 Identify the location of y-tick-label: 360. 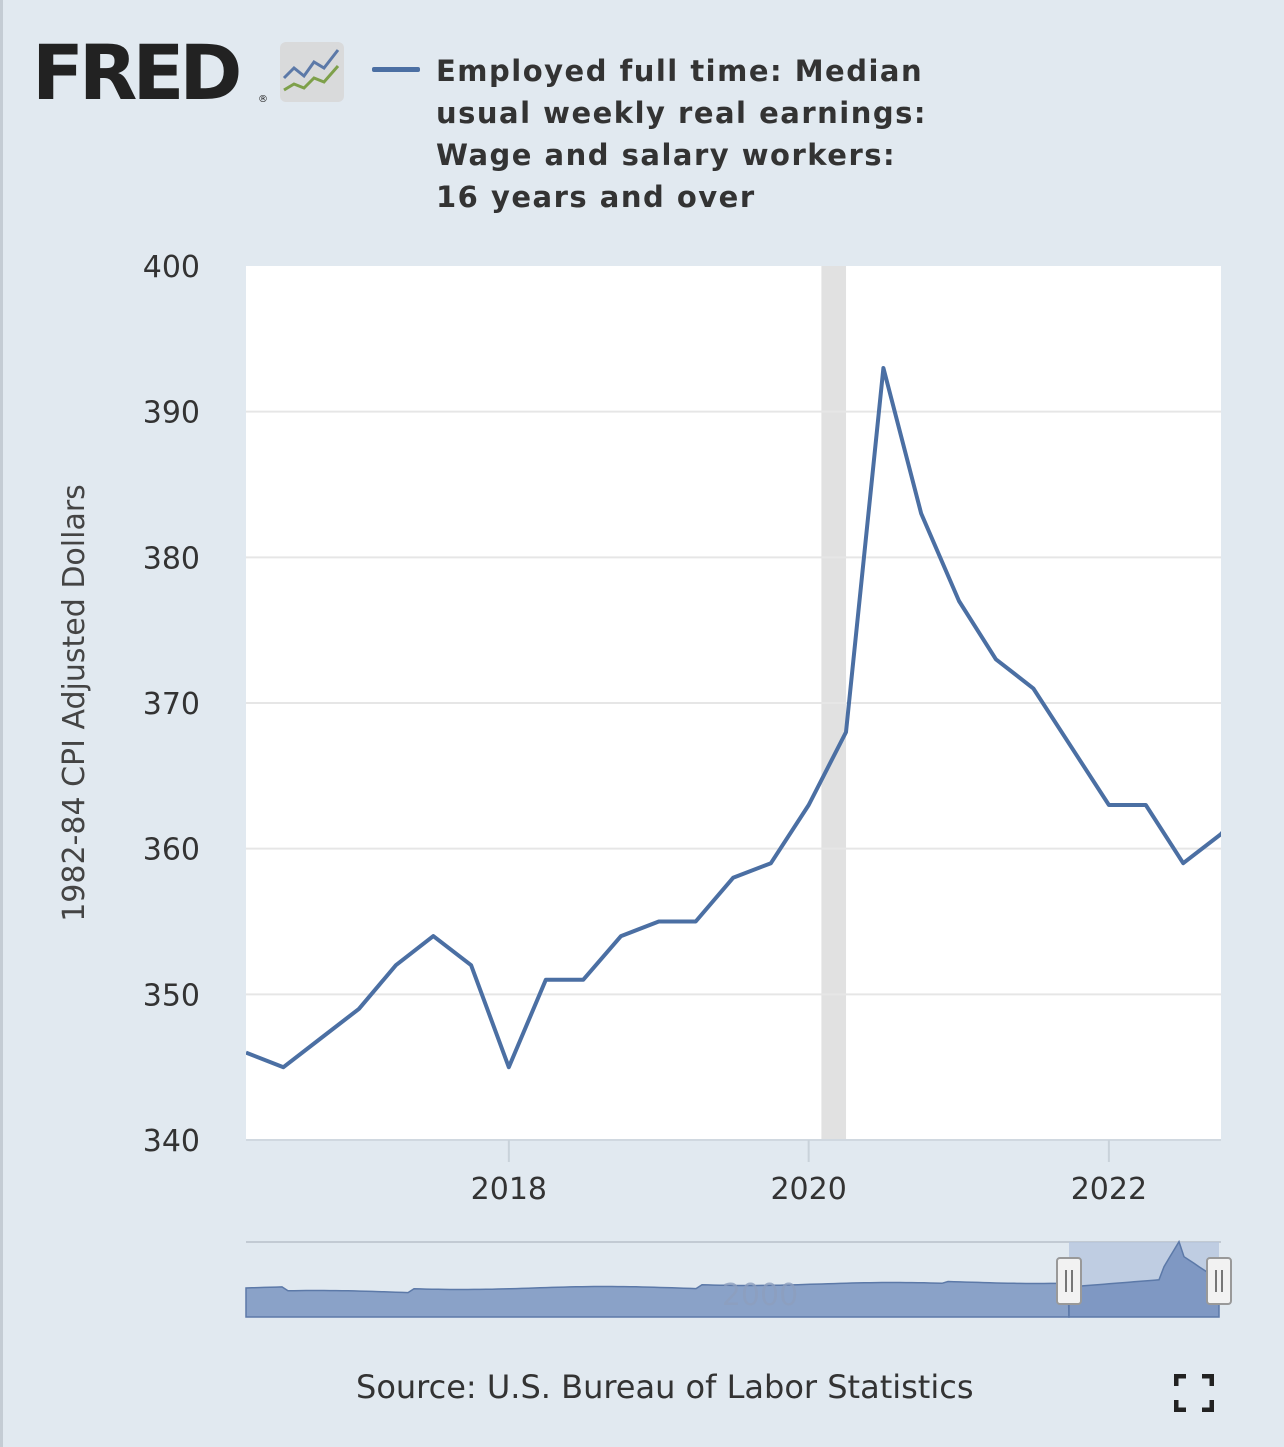
(171, 850).